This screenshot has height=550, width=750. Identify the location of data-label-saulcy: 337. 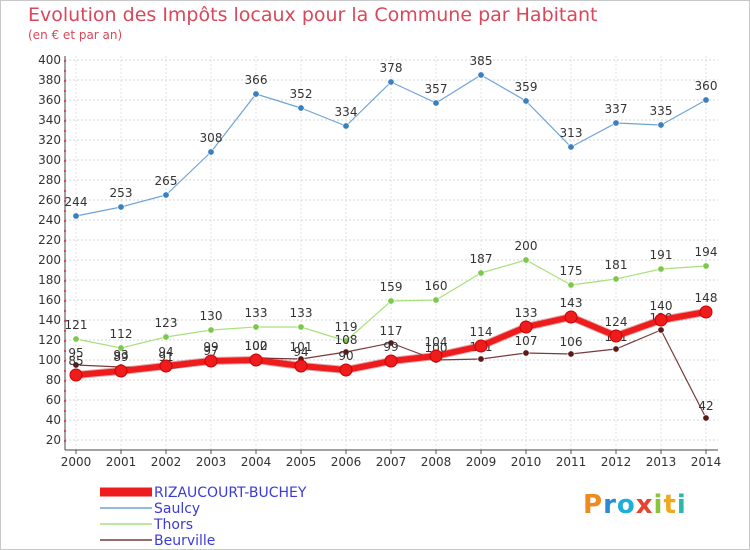
(616, 109).